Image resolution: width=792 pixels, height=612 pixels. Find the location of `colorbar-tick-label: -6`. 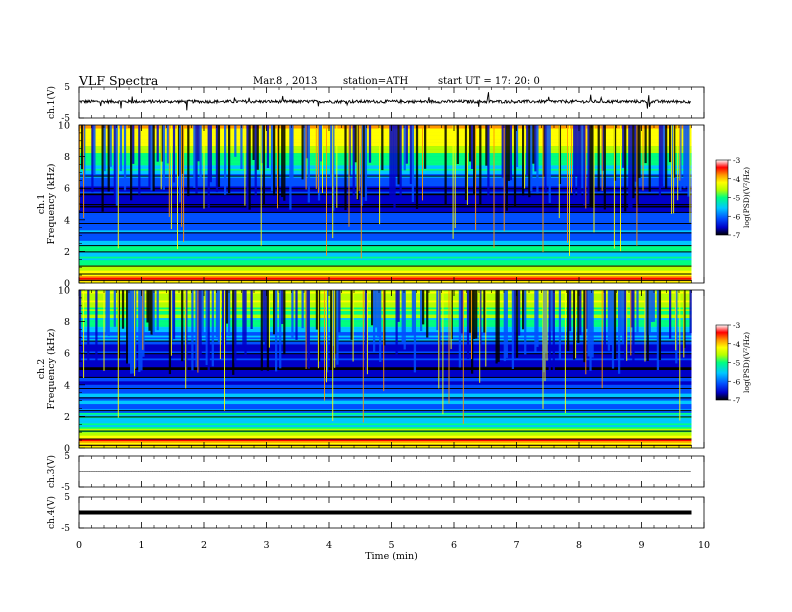

colorbar-tick-label: -6 is located at coordinates (737, 381).